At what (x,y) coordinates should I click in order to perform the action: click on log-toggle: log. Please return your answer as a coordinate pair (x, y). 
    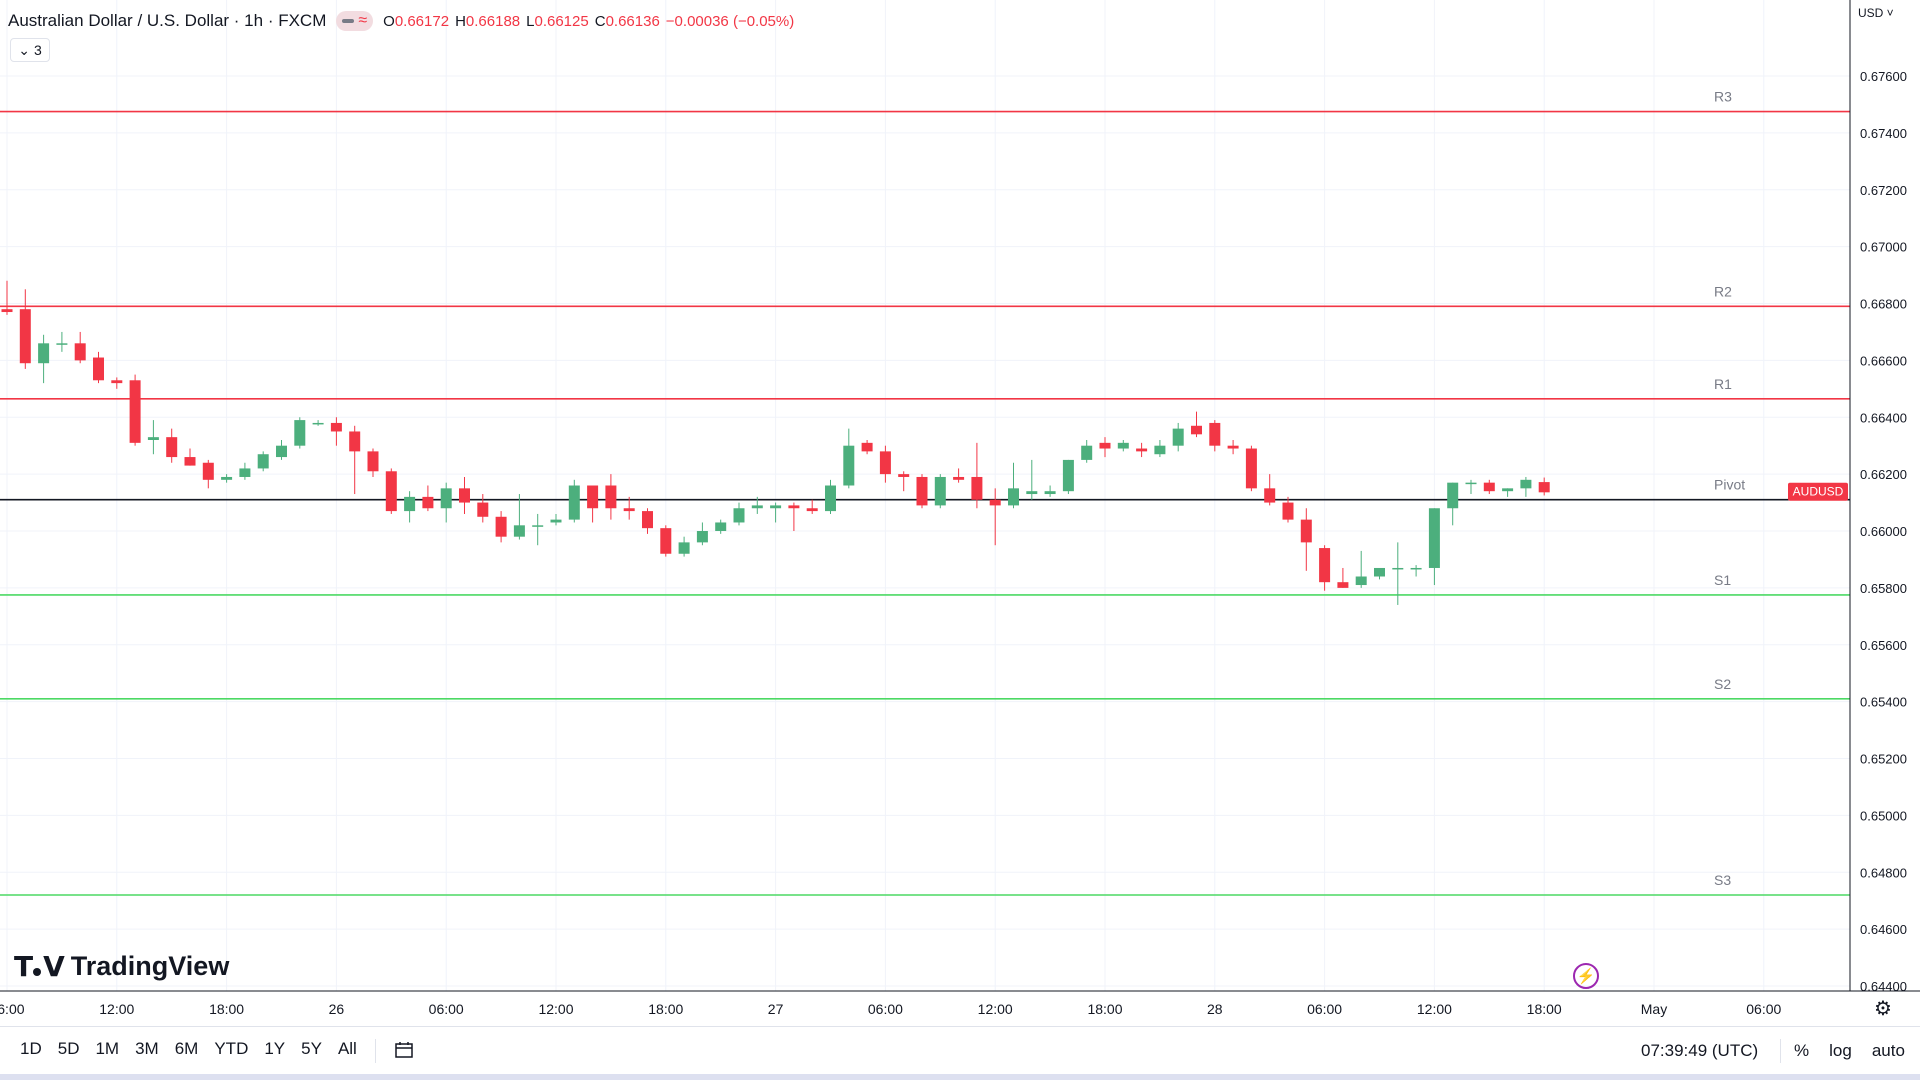
    Looking at the image, I should click on (1840, 1050).